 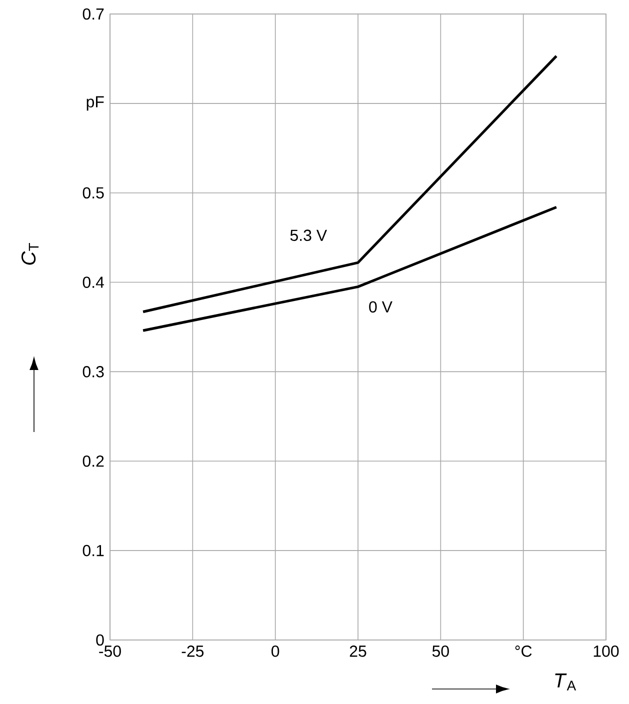 I want to click on x-tick-label: -25, so click(x=193, y=651).